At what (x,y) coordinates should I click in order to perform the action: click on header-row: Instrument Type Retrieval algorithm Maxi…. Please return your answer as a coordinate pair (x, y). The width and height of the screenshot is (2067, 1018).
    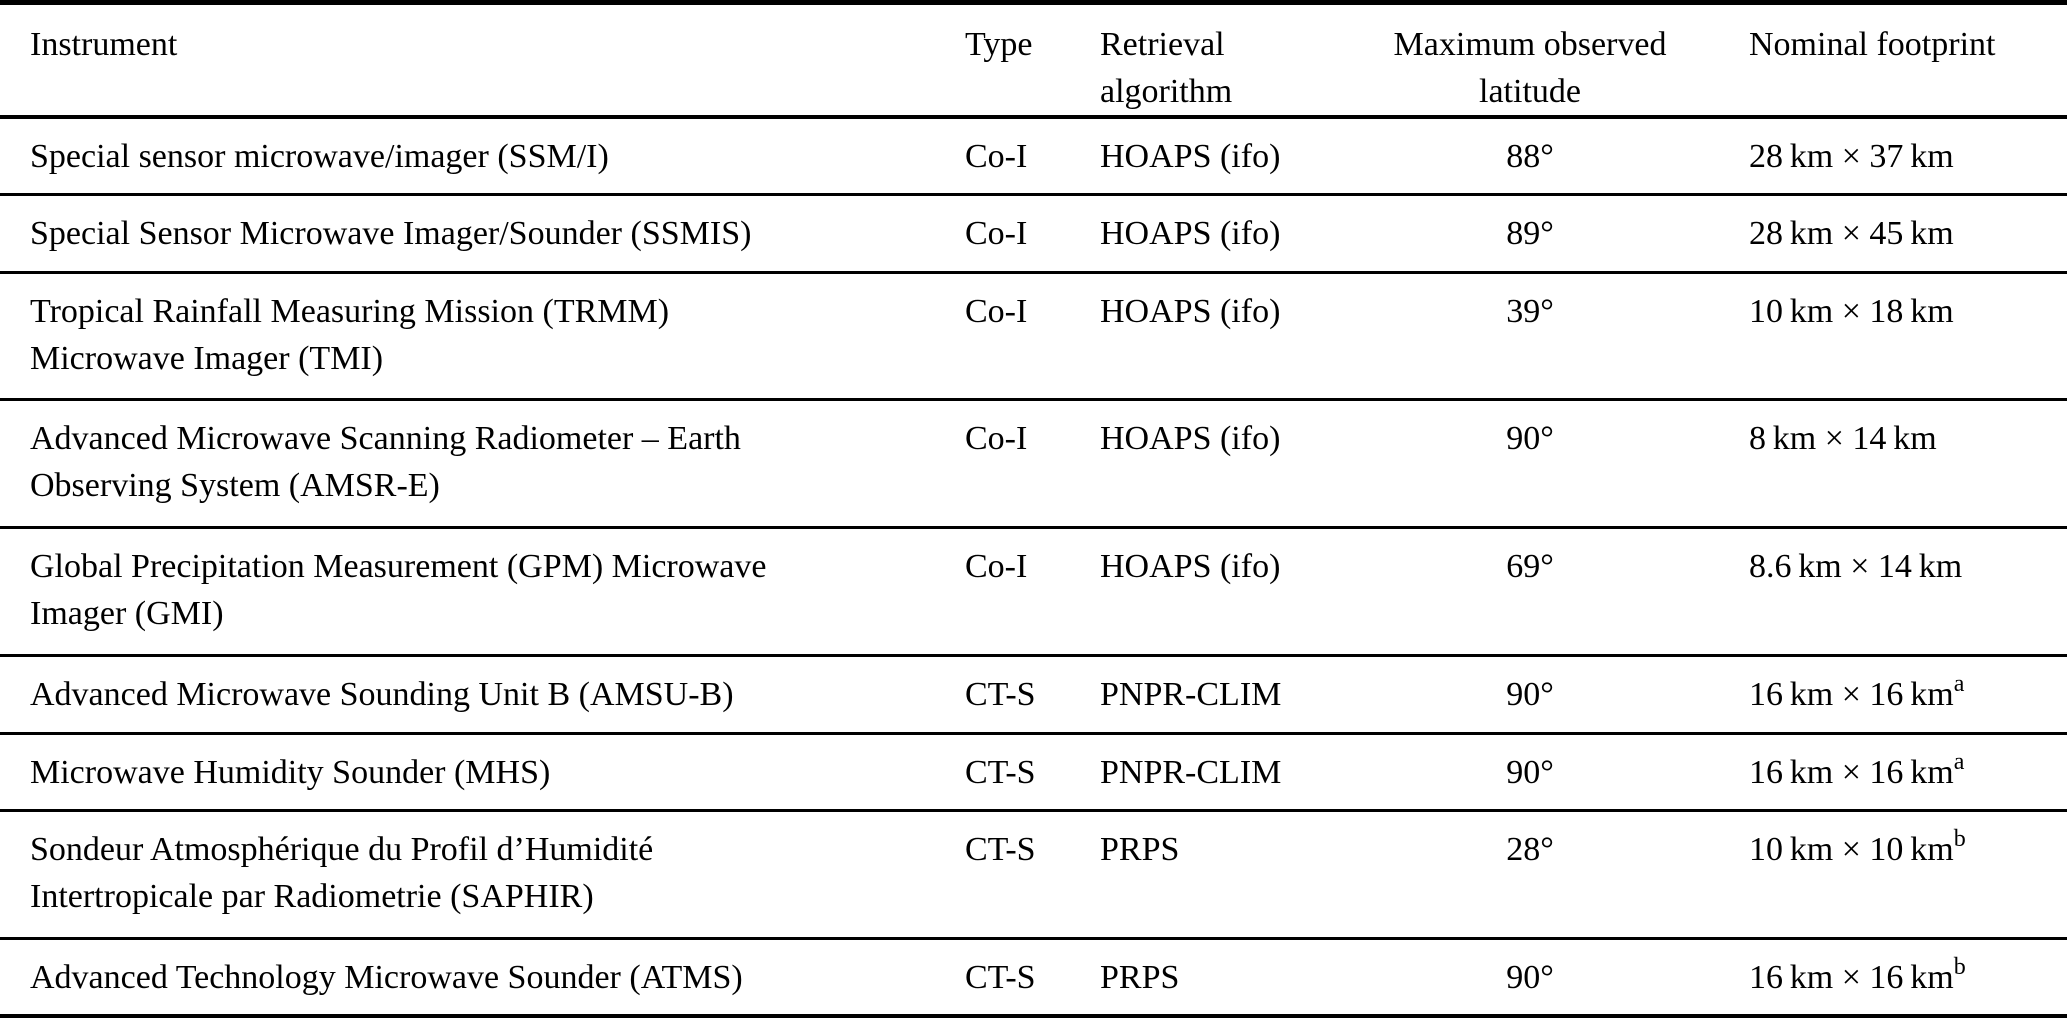
    Looking at the image, I should click on (1033, 60).